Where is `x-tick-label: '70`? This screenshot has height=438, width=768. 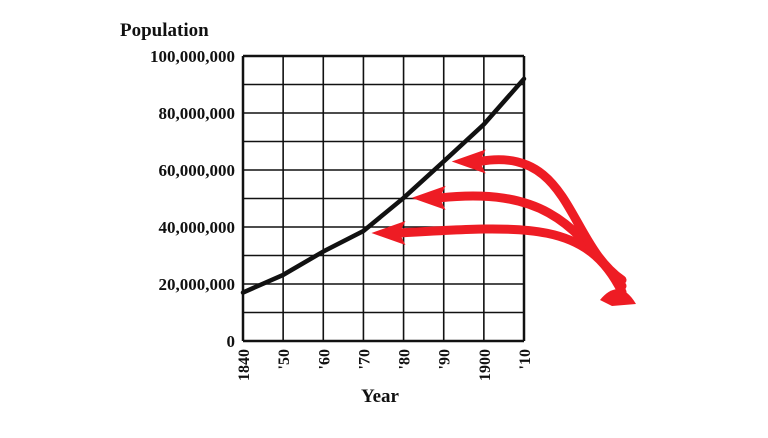
x-tick-label: '70 is located at coordinates (364, 359).